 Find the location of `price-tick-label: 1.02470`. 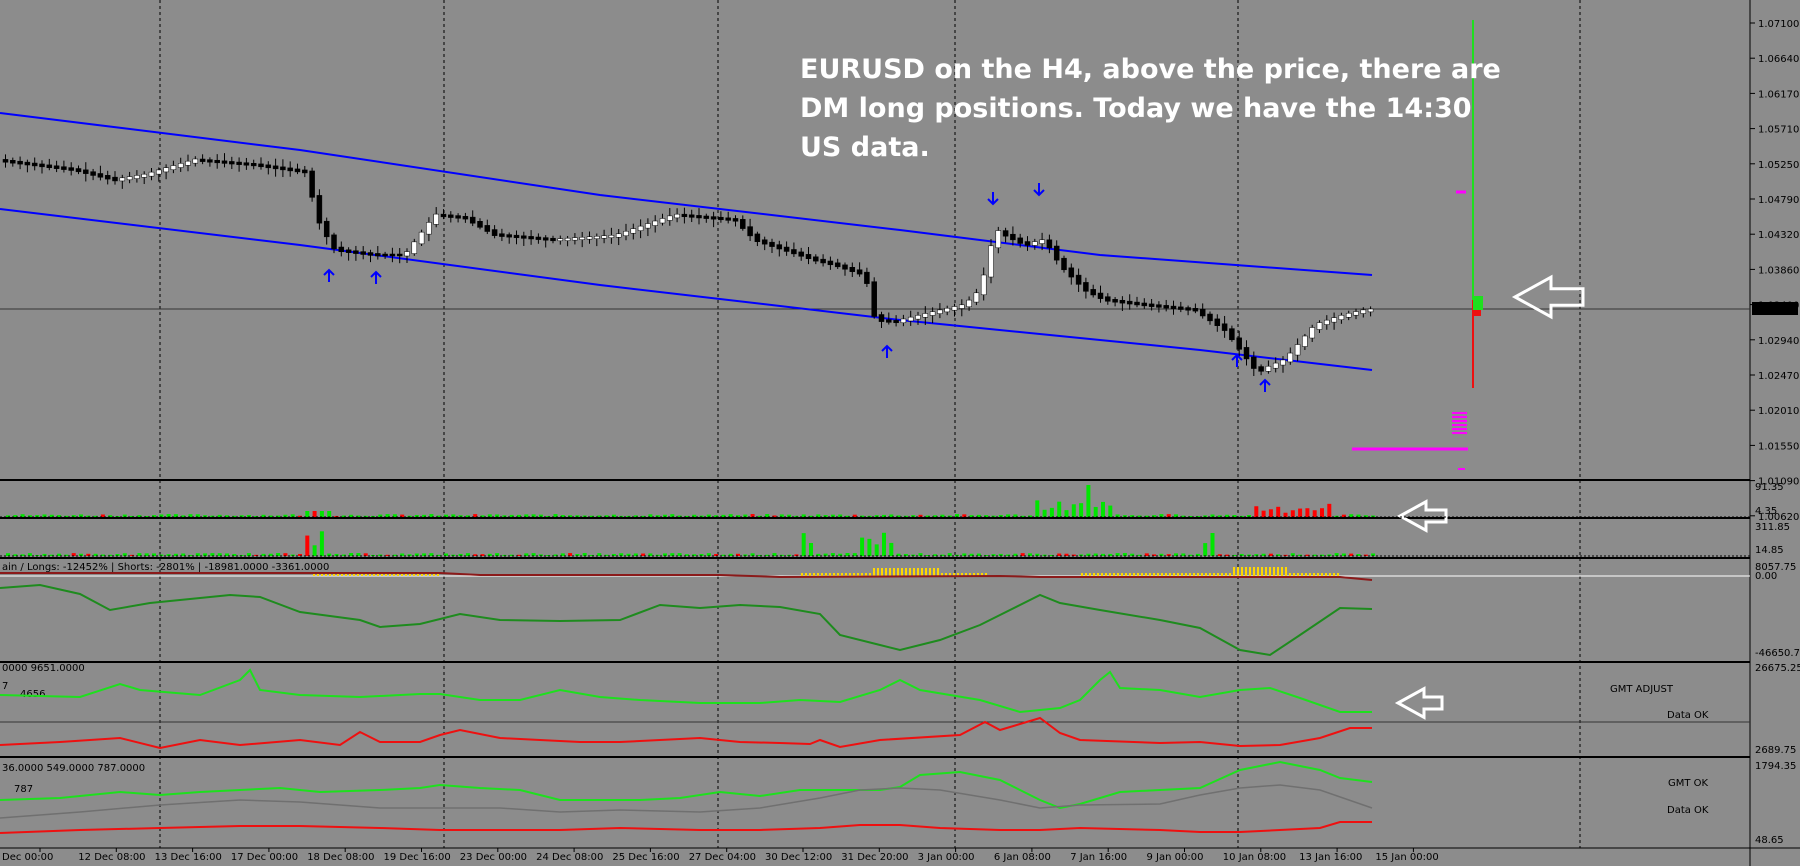

price-tick-label: 1.02470 is located at coordinates (1778, 376).